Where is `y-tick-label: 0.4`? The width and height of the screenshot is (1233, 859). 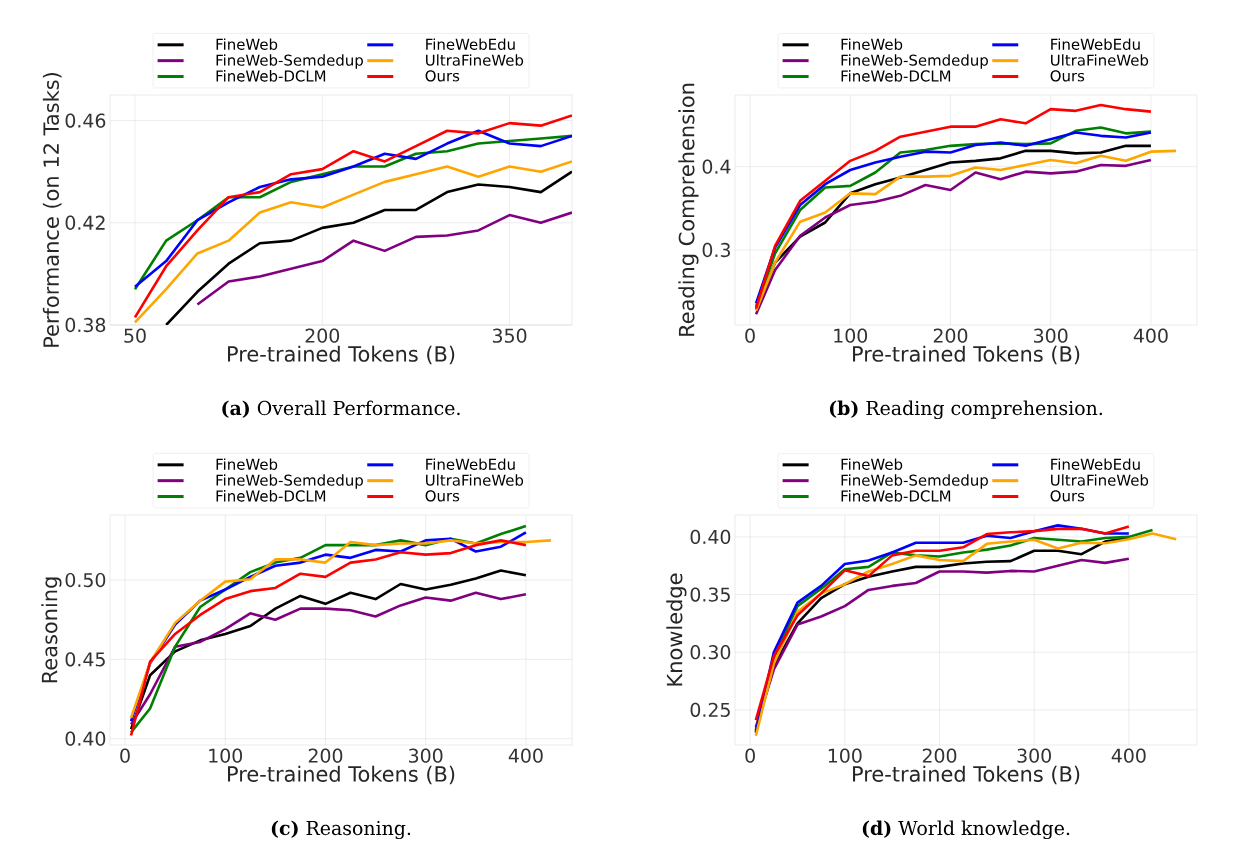
y-tick-label: 0.4 is located at coordinates (716, 166).